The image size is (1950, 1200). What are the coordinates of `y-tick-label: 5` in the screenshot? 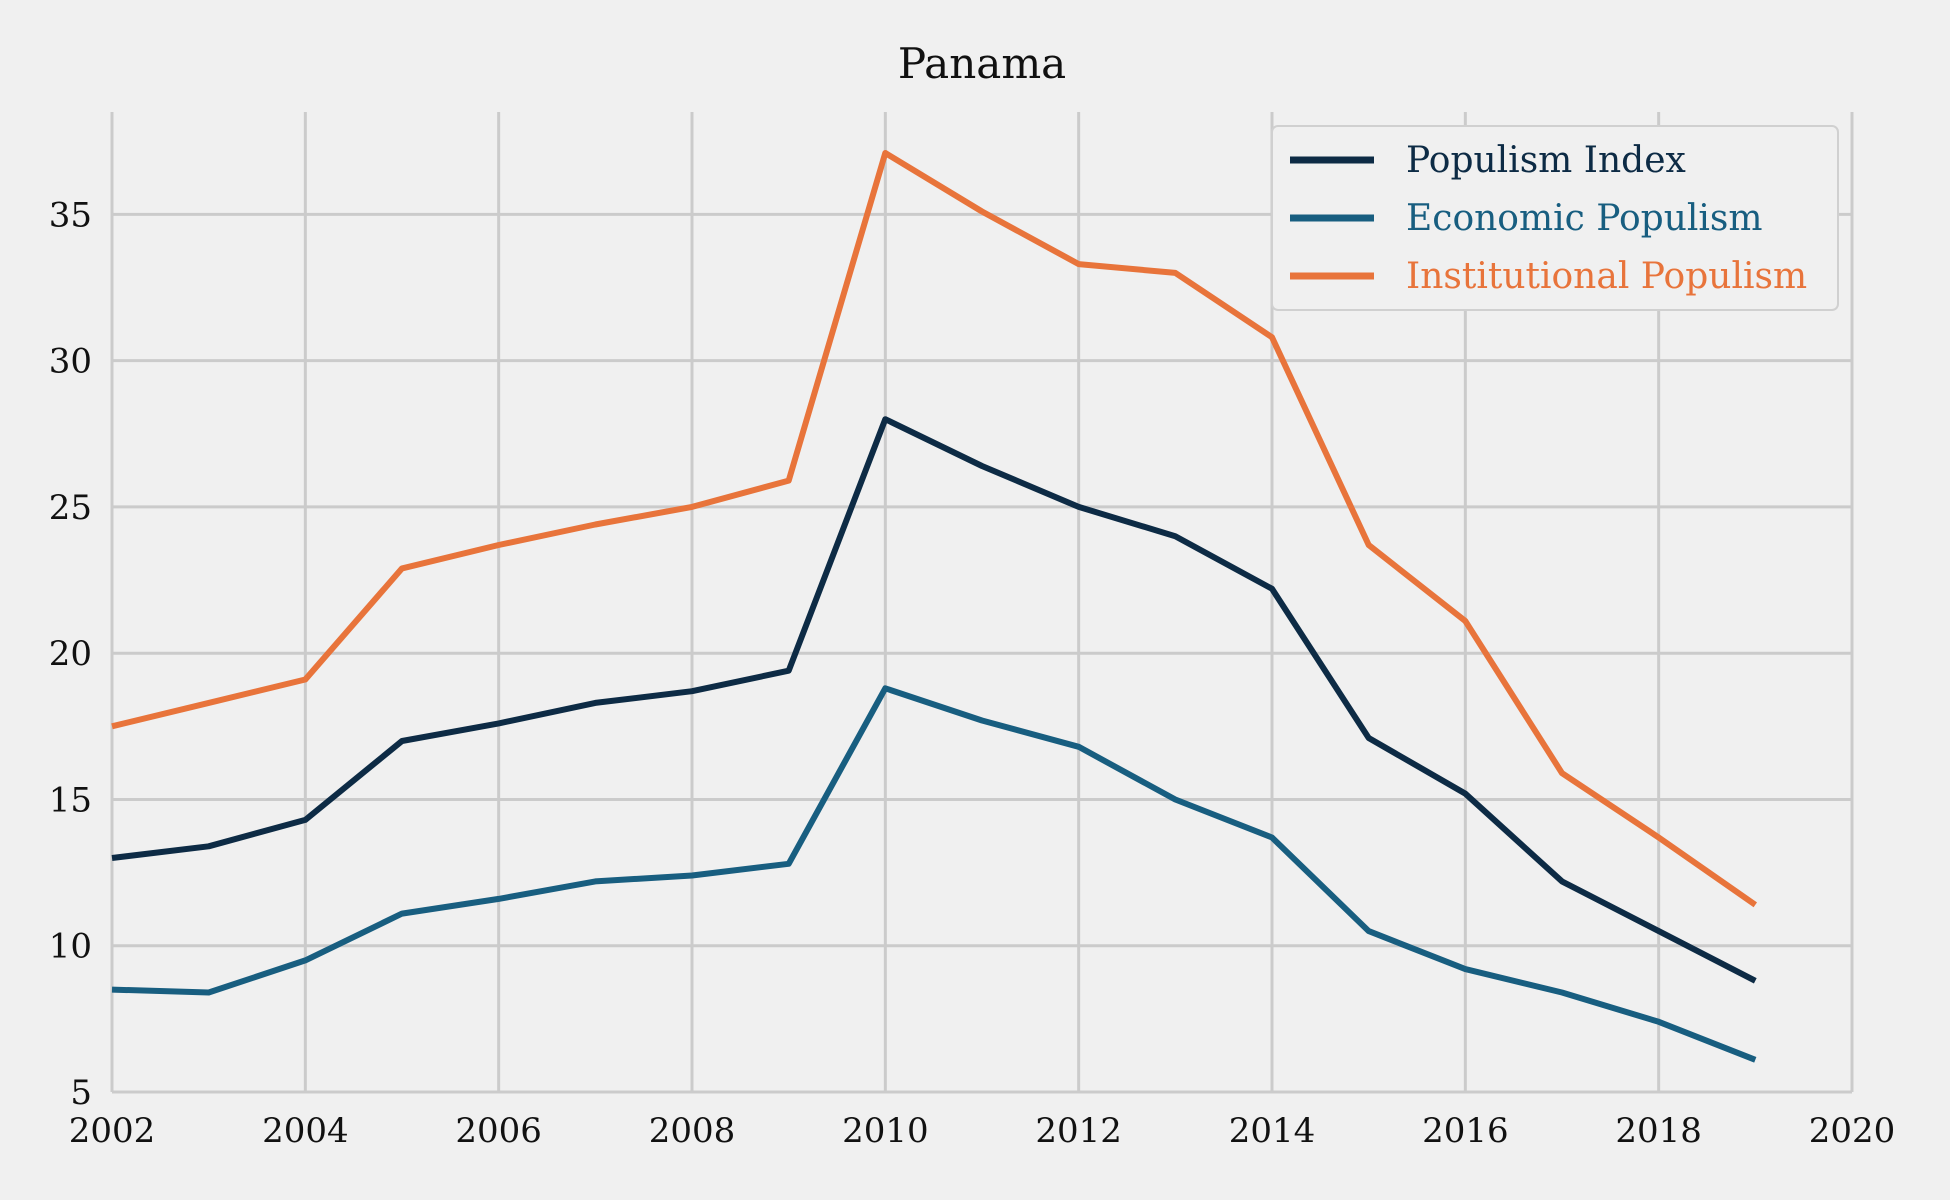 It's located at (81, 1093).